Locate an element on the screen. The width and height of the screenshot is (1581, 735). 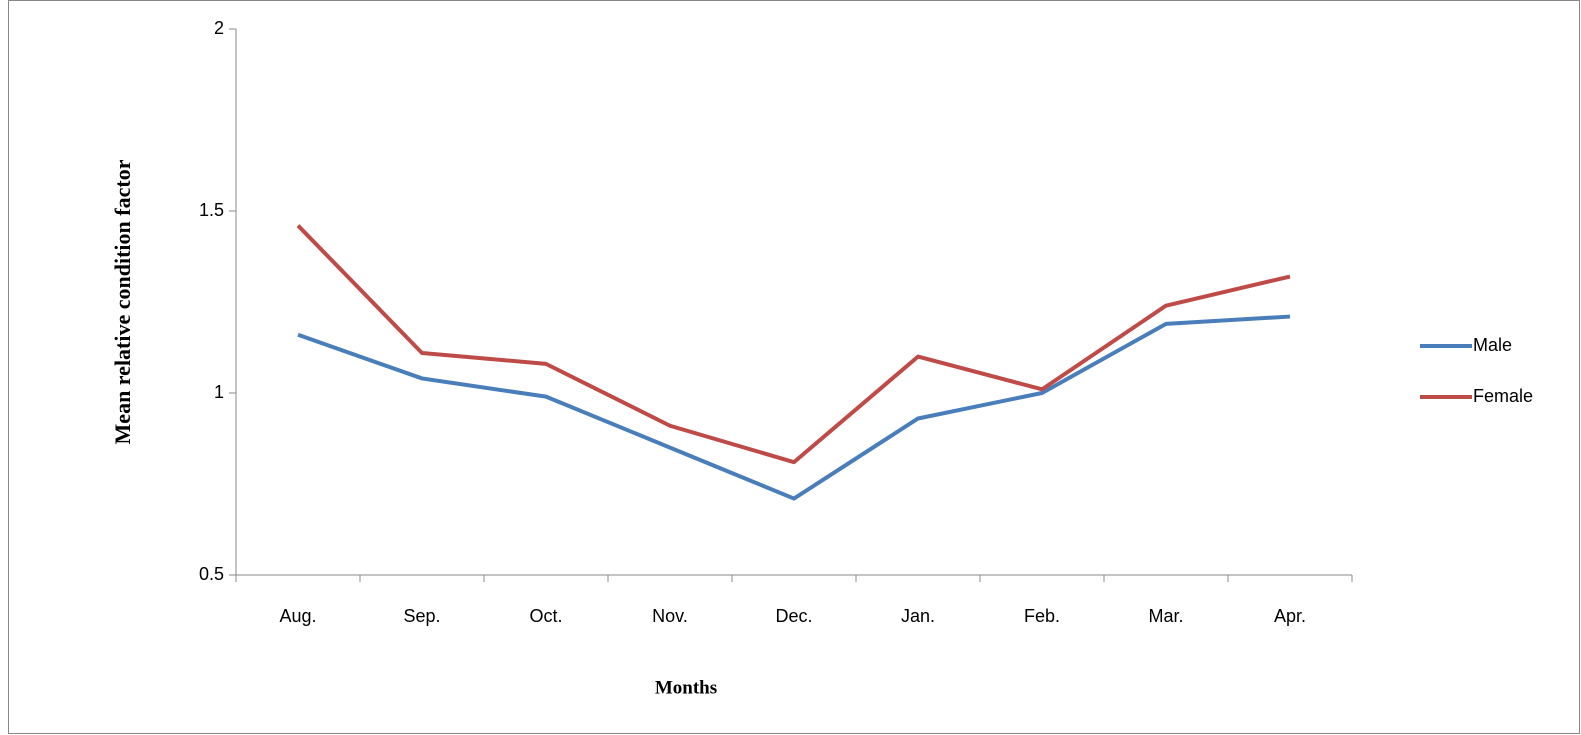
x-tick-label: Nov. is located at coordinates (670, 616).